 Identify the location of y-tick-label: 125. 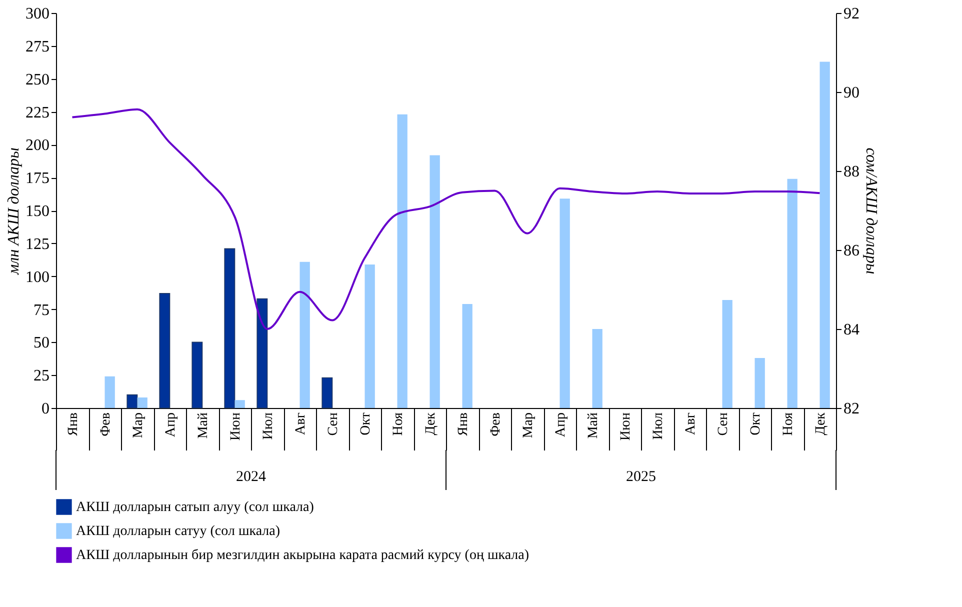
(38, 244).